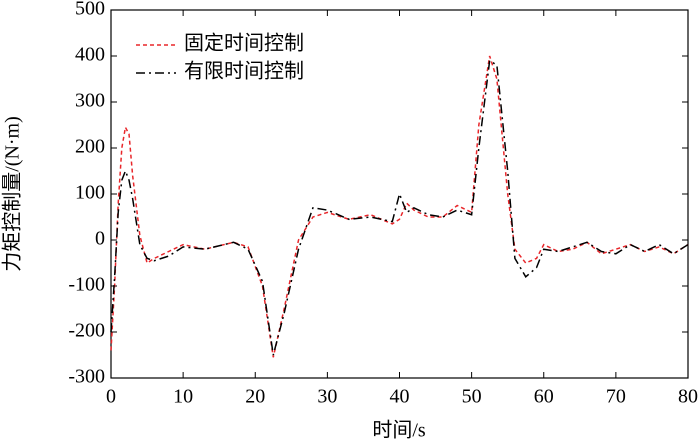 Image resolution: width=700 pixels, height=446 pixels. What do you see at coordinates (183, 397) in the screenshot?
I see `x-tick-label: 10` at bounding box center [183, 397].